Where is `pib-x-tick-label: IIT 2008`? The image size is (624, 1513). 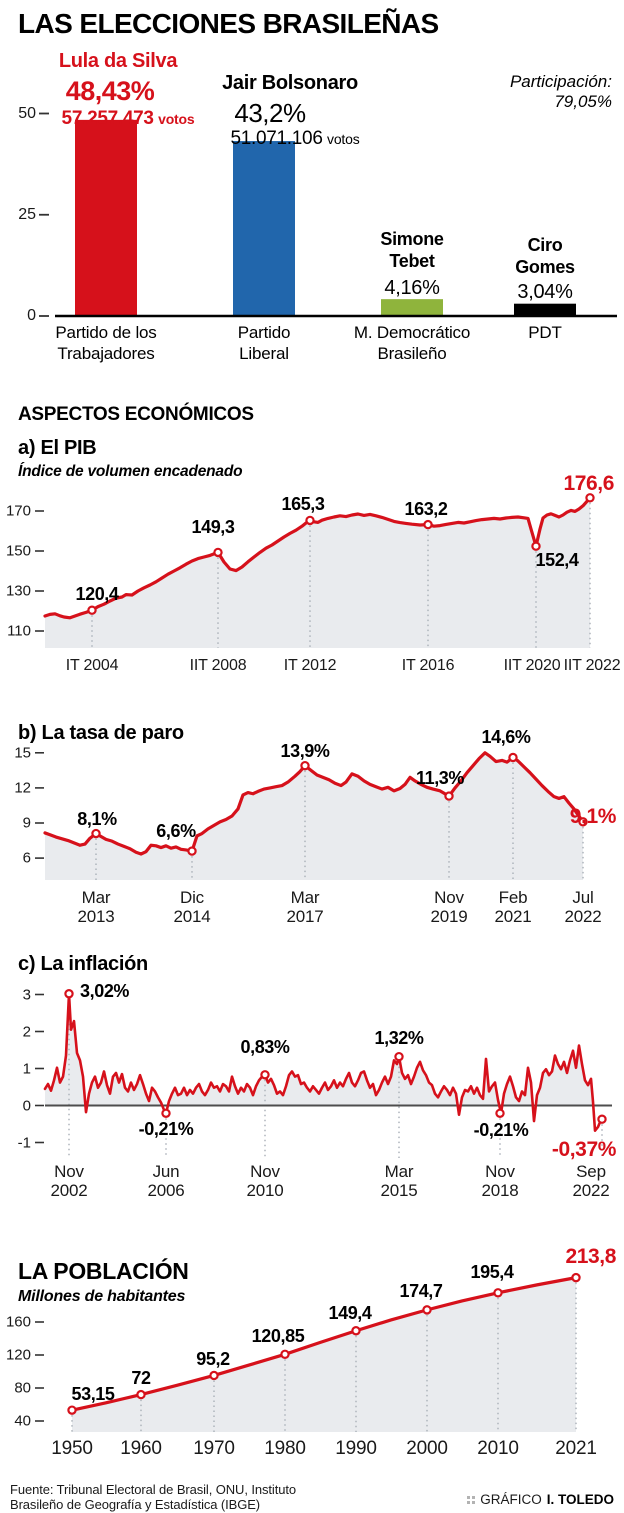
pib-x-tick-label: IIT 2008 is located at coordinates (218, 665).